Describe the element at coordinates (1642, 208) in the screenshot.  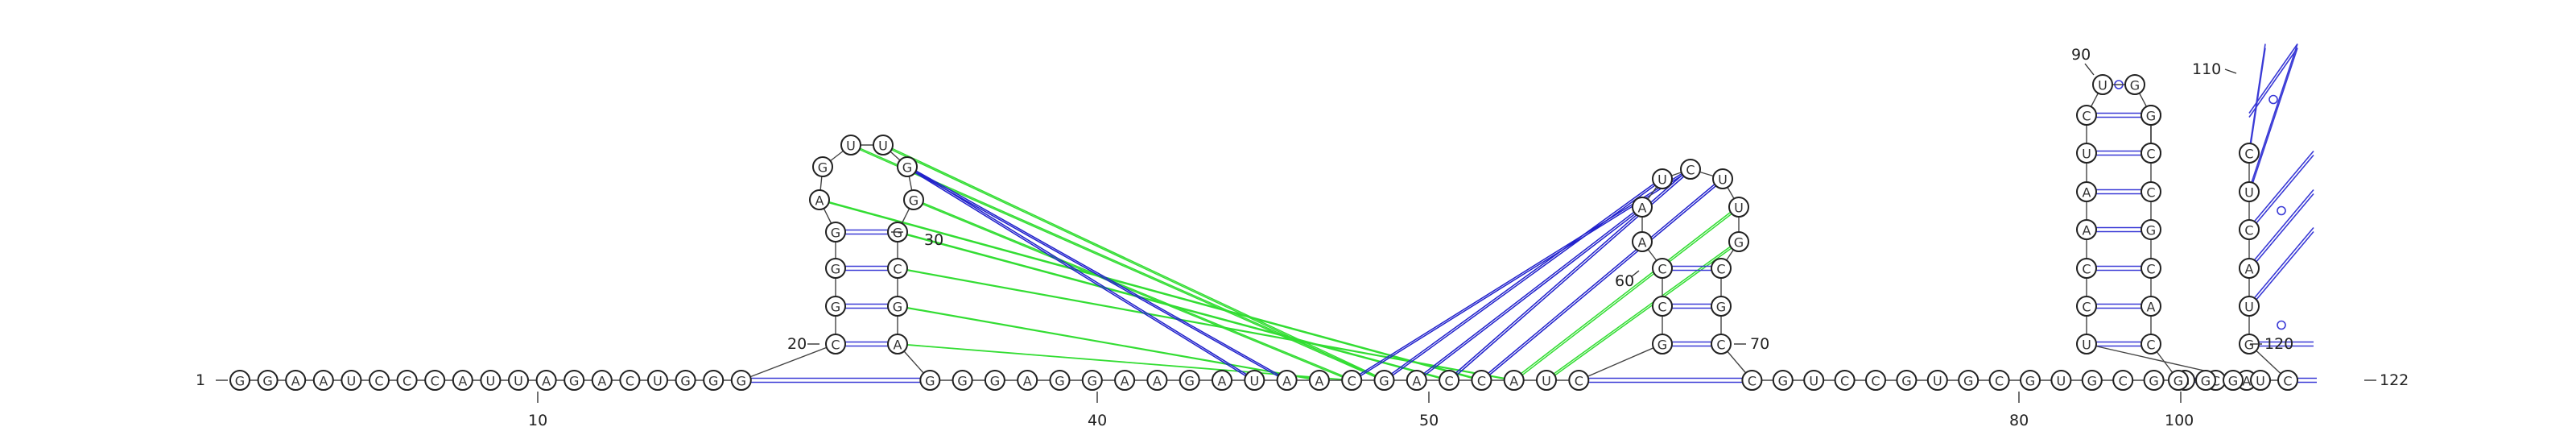
I see `nucleotide-59: A` at that location.